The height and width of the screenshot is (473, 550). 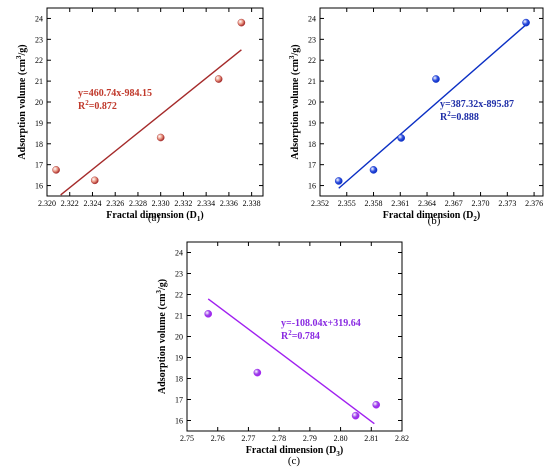 What do you see at coordinates (252, 203) in the screenshot?
I see `x-tick-label: 2.338` at bounding box center [252, 203].